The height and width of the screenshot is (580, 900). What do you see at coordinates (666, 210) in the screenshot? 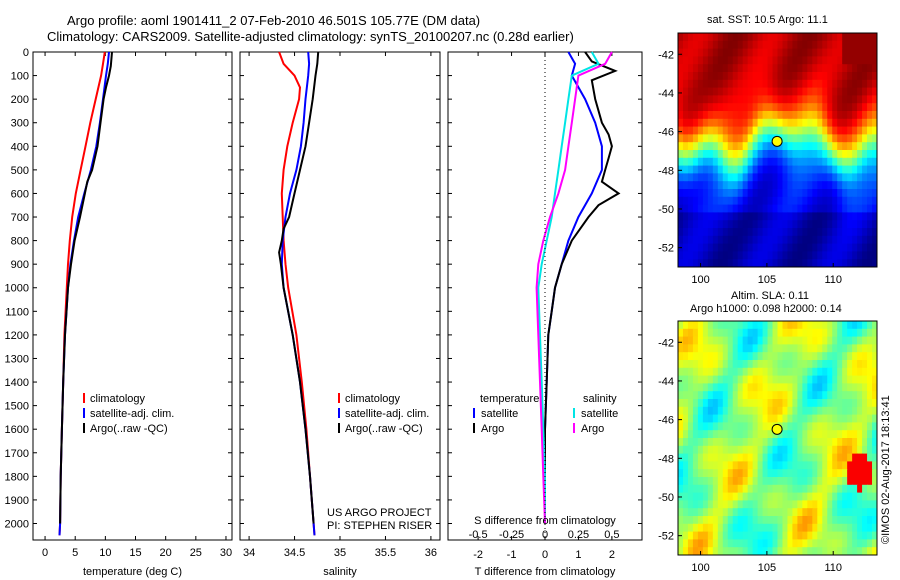
I see `y-tick-label: -50` at bounding box center [666, 210].